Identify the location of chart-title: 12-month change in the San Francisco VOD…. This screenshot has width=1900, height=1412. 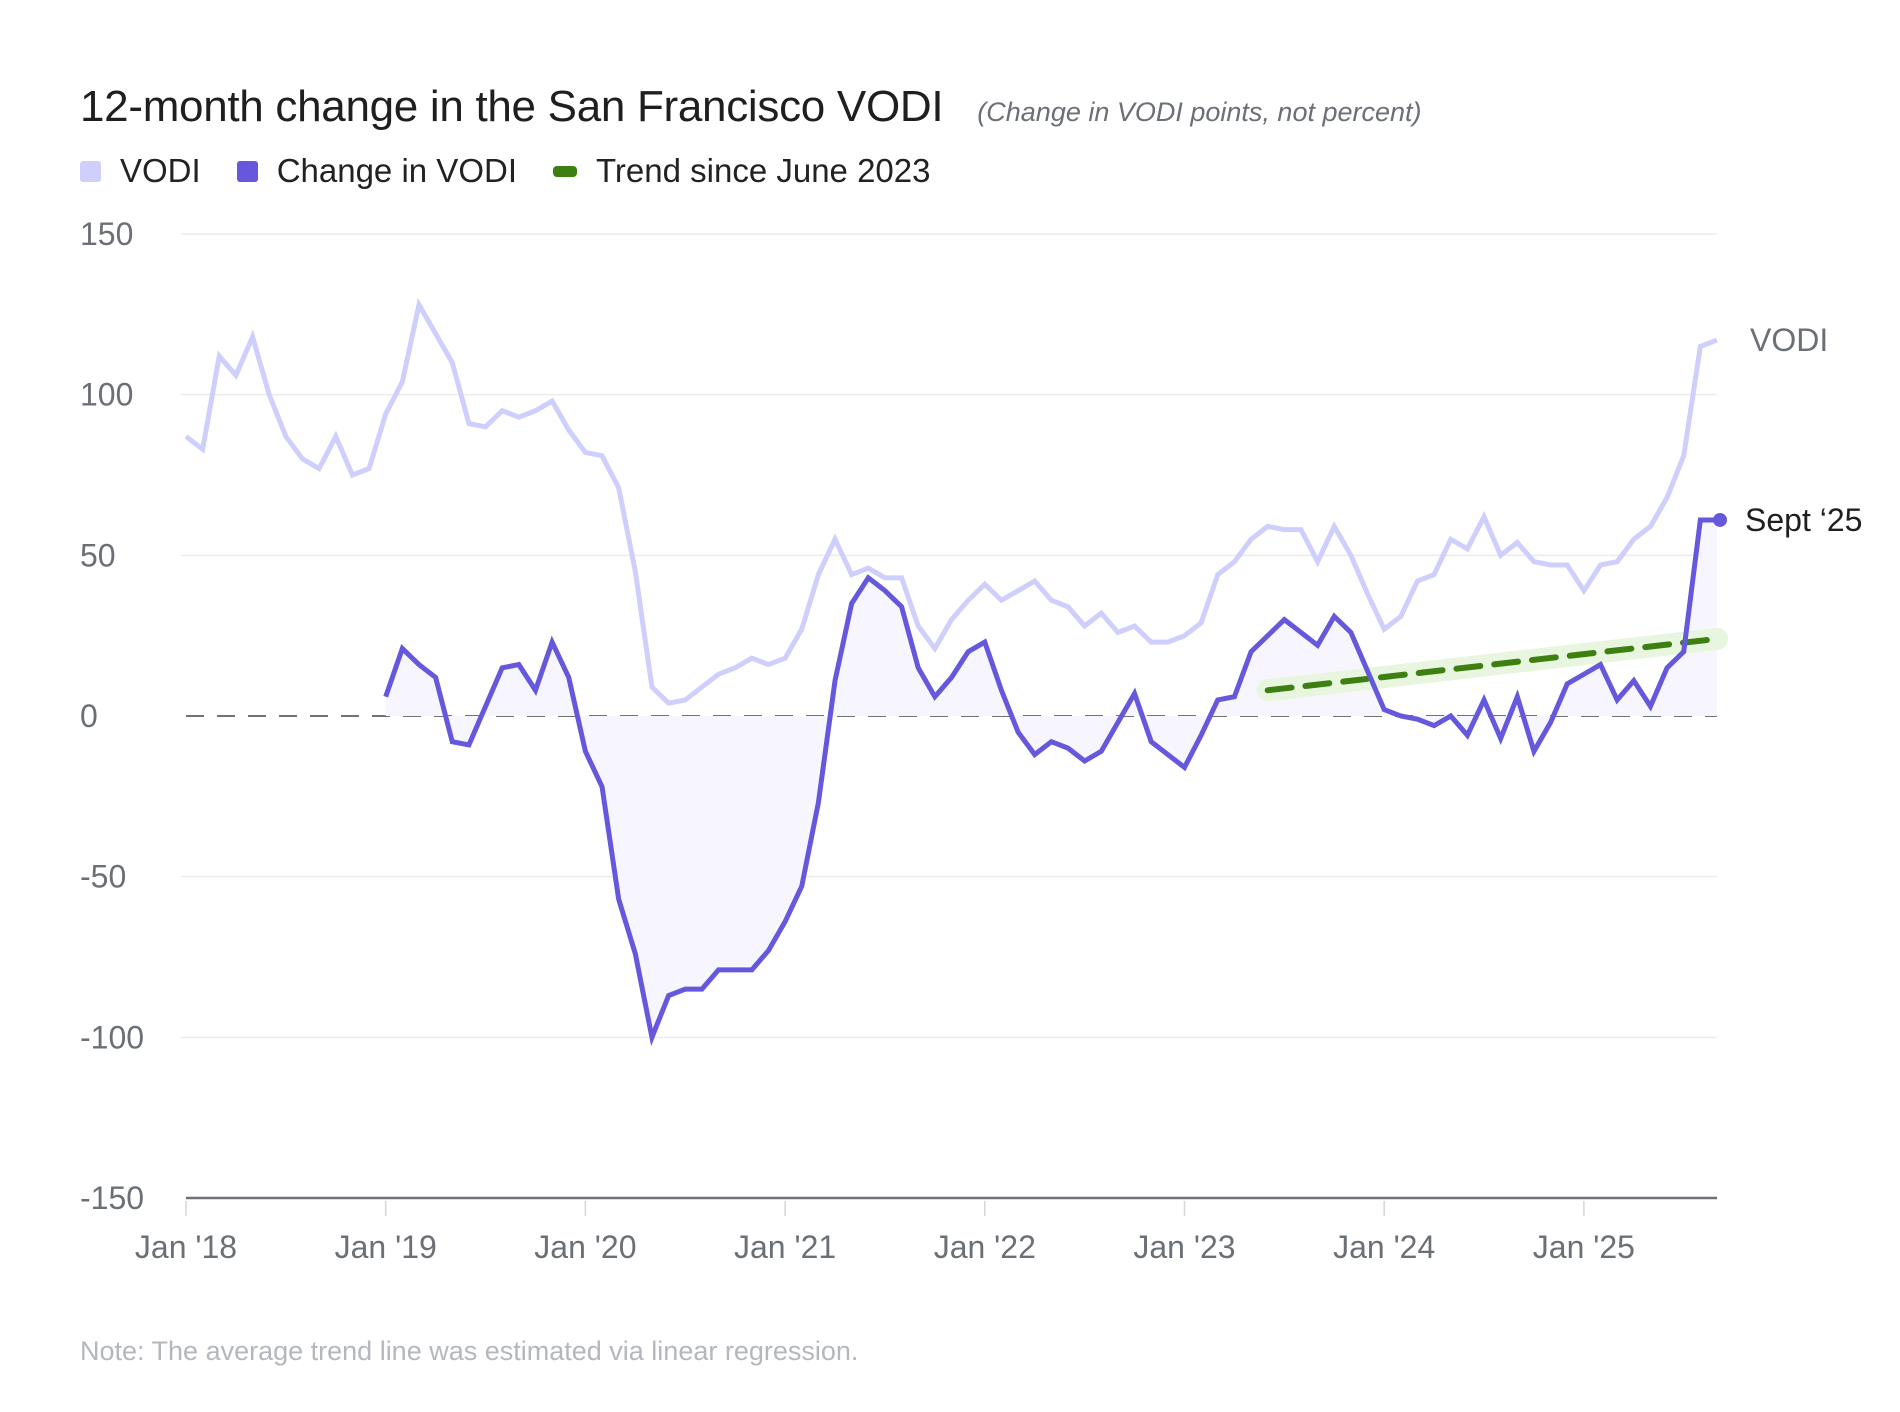
(512, 106).